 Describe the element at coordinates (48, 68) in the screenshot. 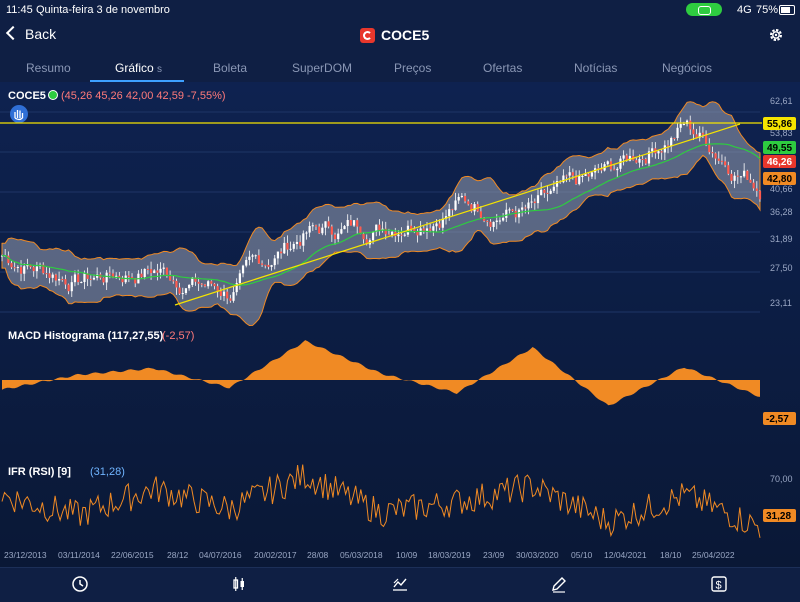

I see `tab-resumo: Resumo` at that location.